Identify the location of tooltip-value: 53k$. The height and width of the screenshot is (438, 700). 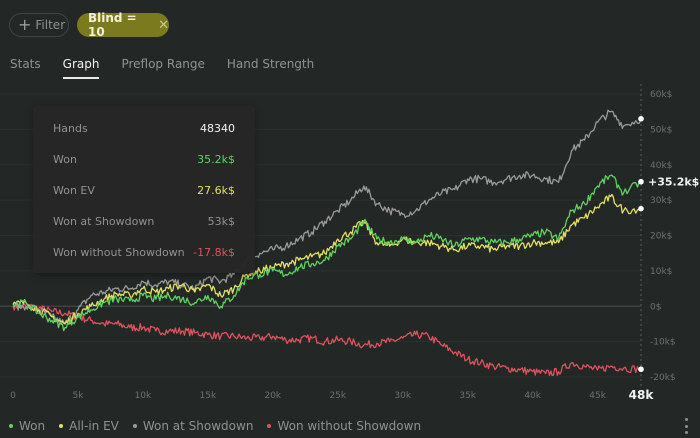
(221, 221).